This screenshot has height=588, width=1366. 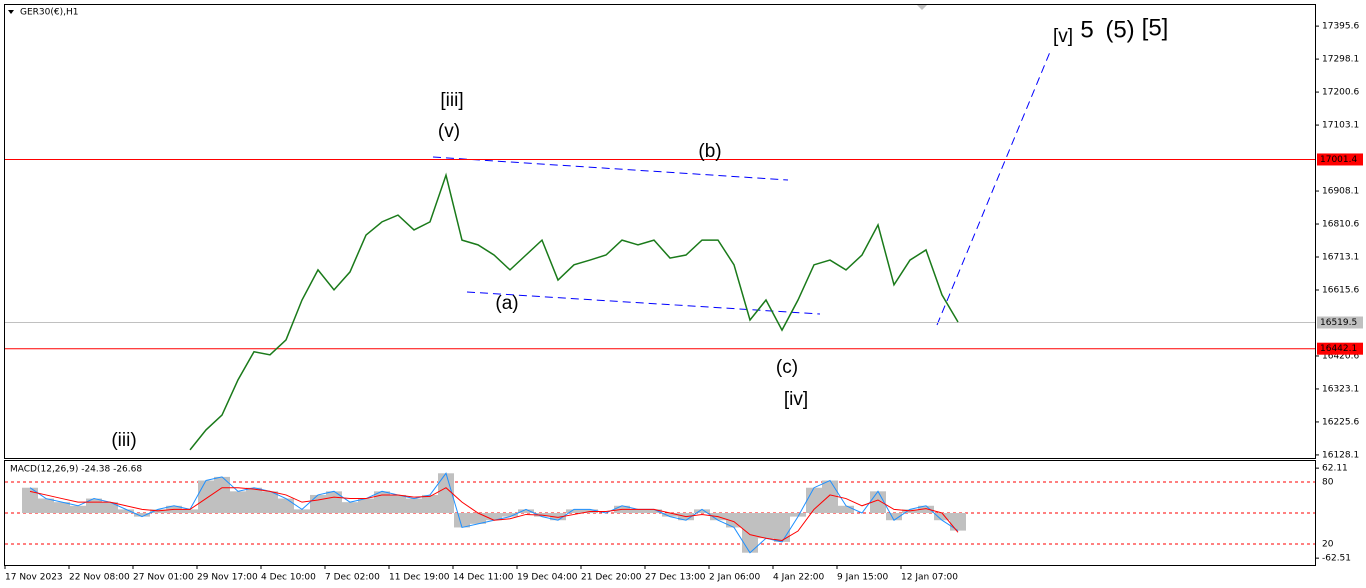 What do you see at coordinates (11, 12) in the screenshot?
I see `menu-arrow` at bounding box center [11, 12].